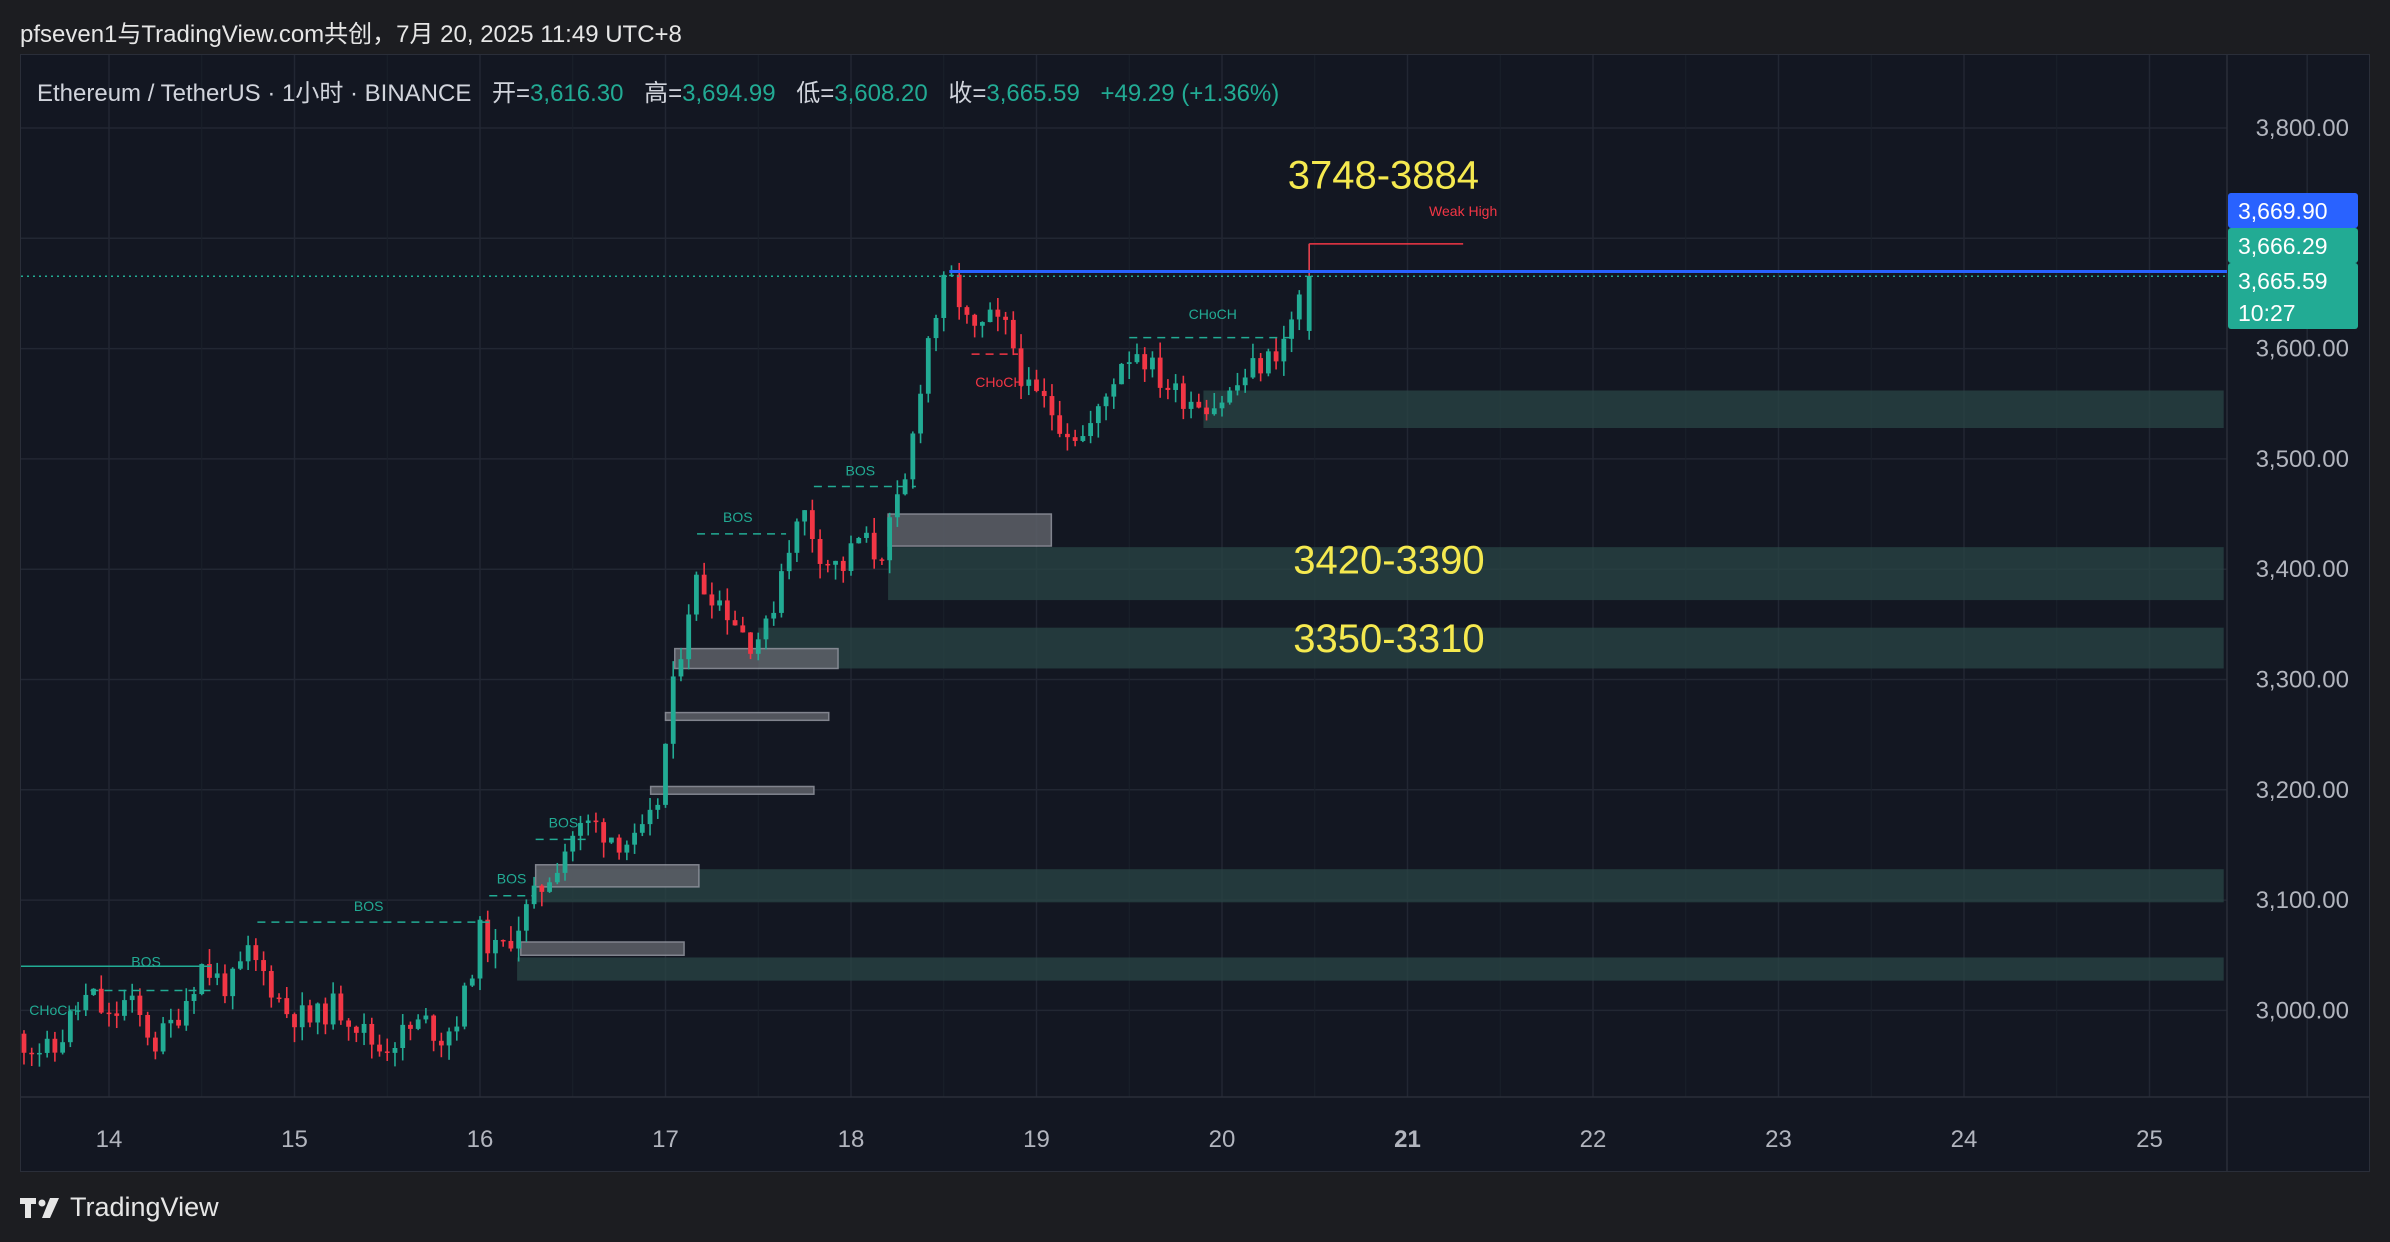 The image size is (2390, 1242). Describe the element at coordinates (109, 1139) in the screenshot. I see `x-tick-label: 14` at that location.